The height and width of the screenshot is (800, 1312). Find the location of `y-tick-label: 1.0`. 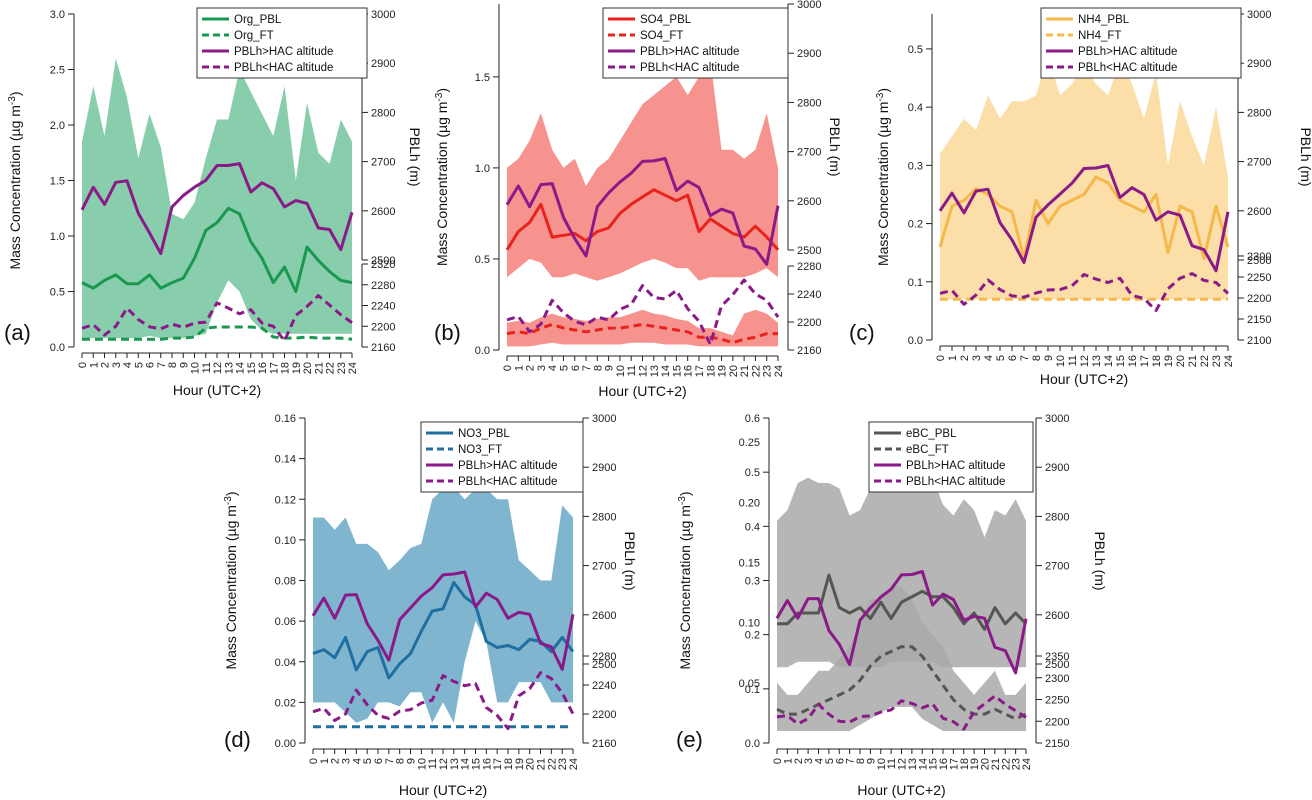

y-tick-label: 1.0 is located at coordinates (57, 237).